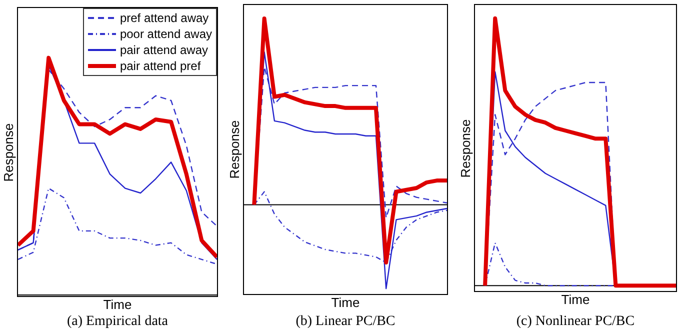  I want to click on legend-label: pair attend pref, so click(160, 66).